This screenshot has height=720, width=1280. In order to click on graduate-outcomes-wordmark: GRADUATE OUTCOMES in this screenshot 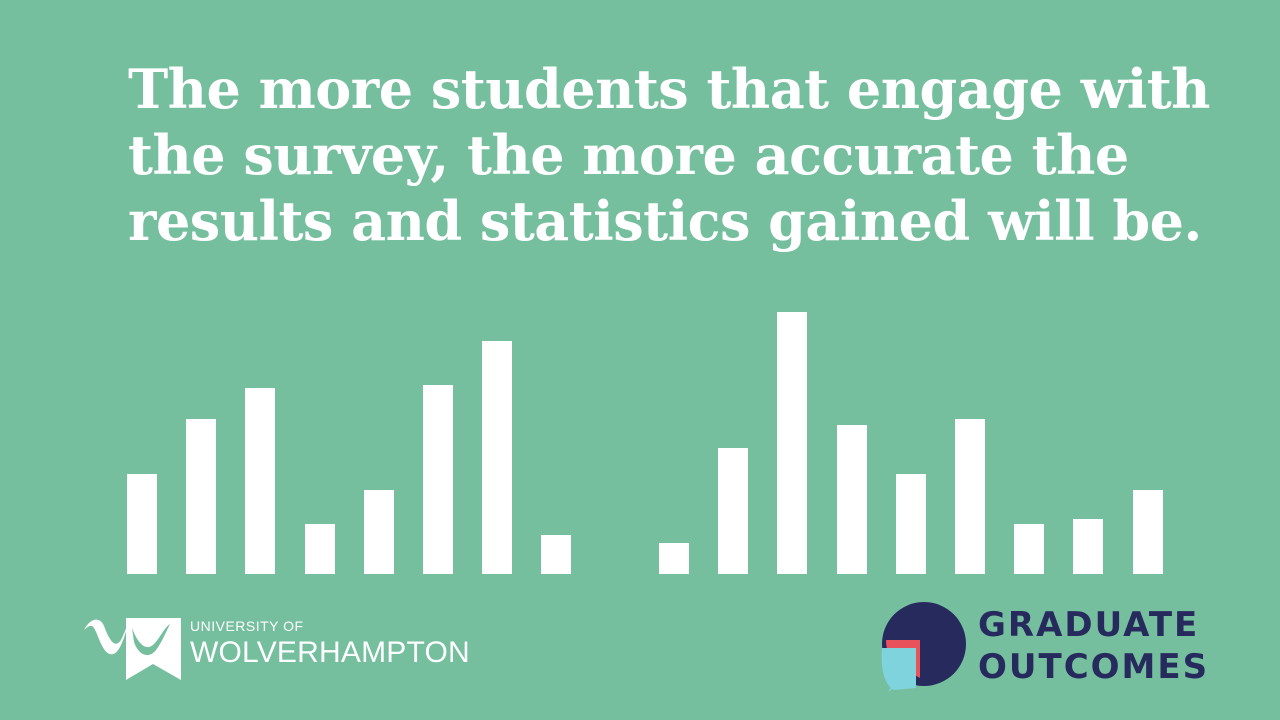, I will do `click(1093, 646)`.